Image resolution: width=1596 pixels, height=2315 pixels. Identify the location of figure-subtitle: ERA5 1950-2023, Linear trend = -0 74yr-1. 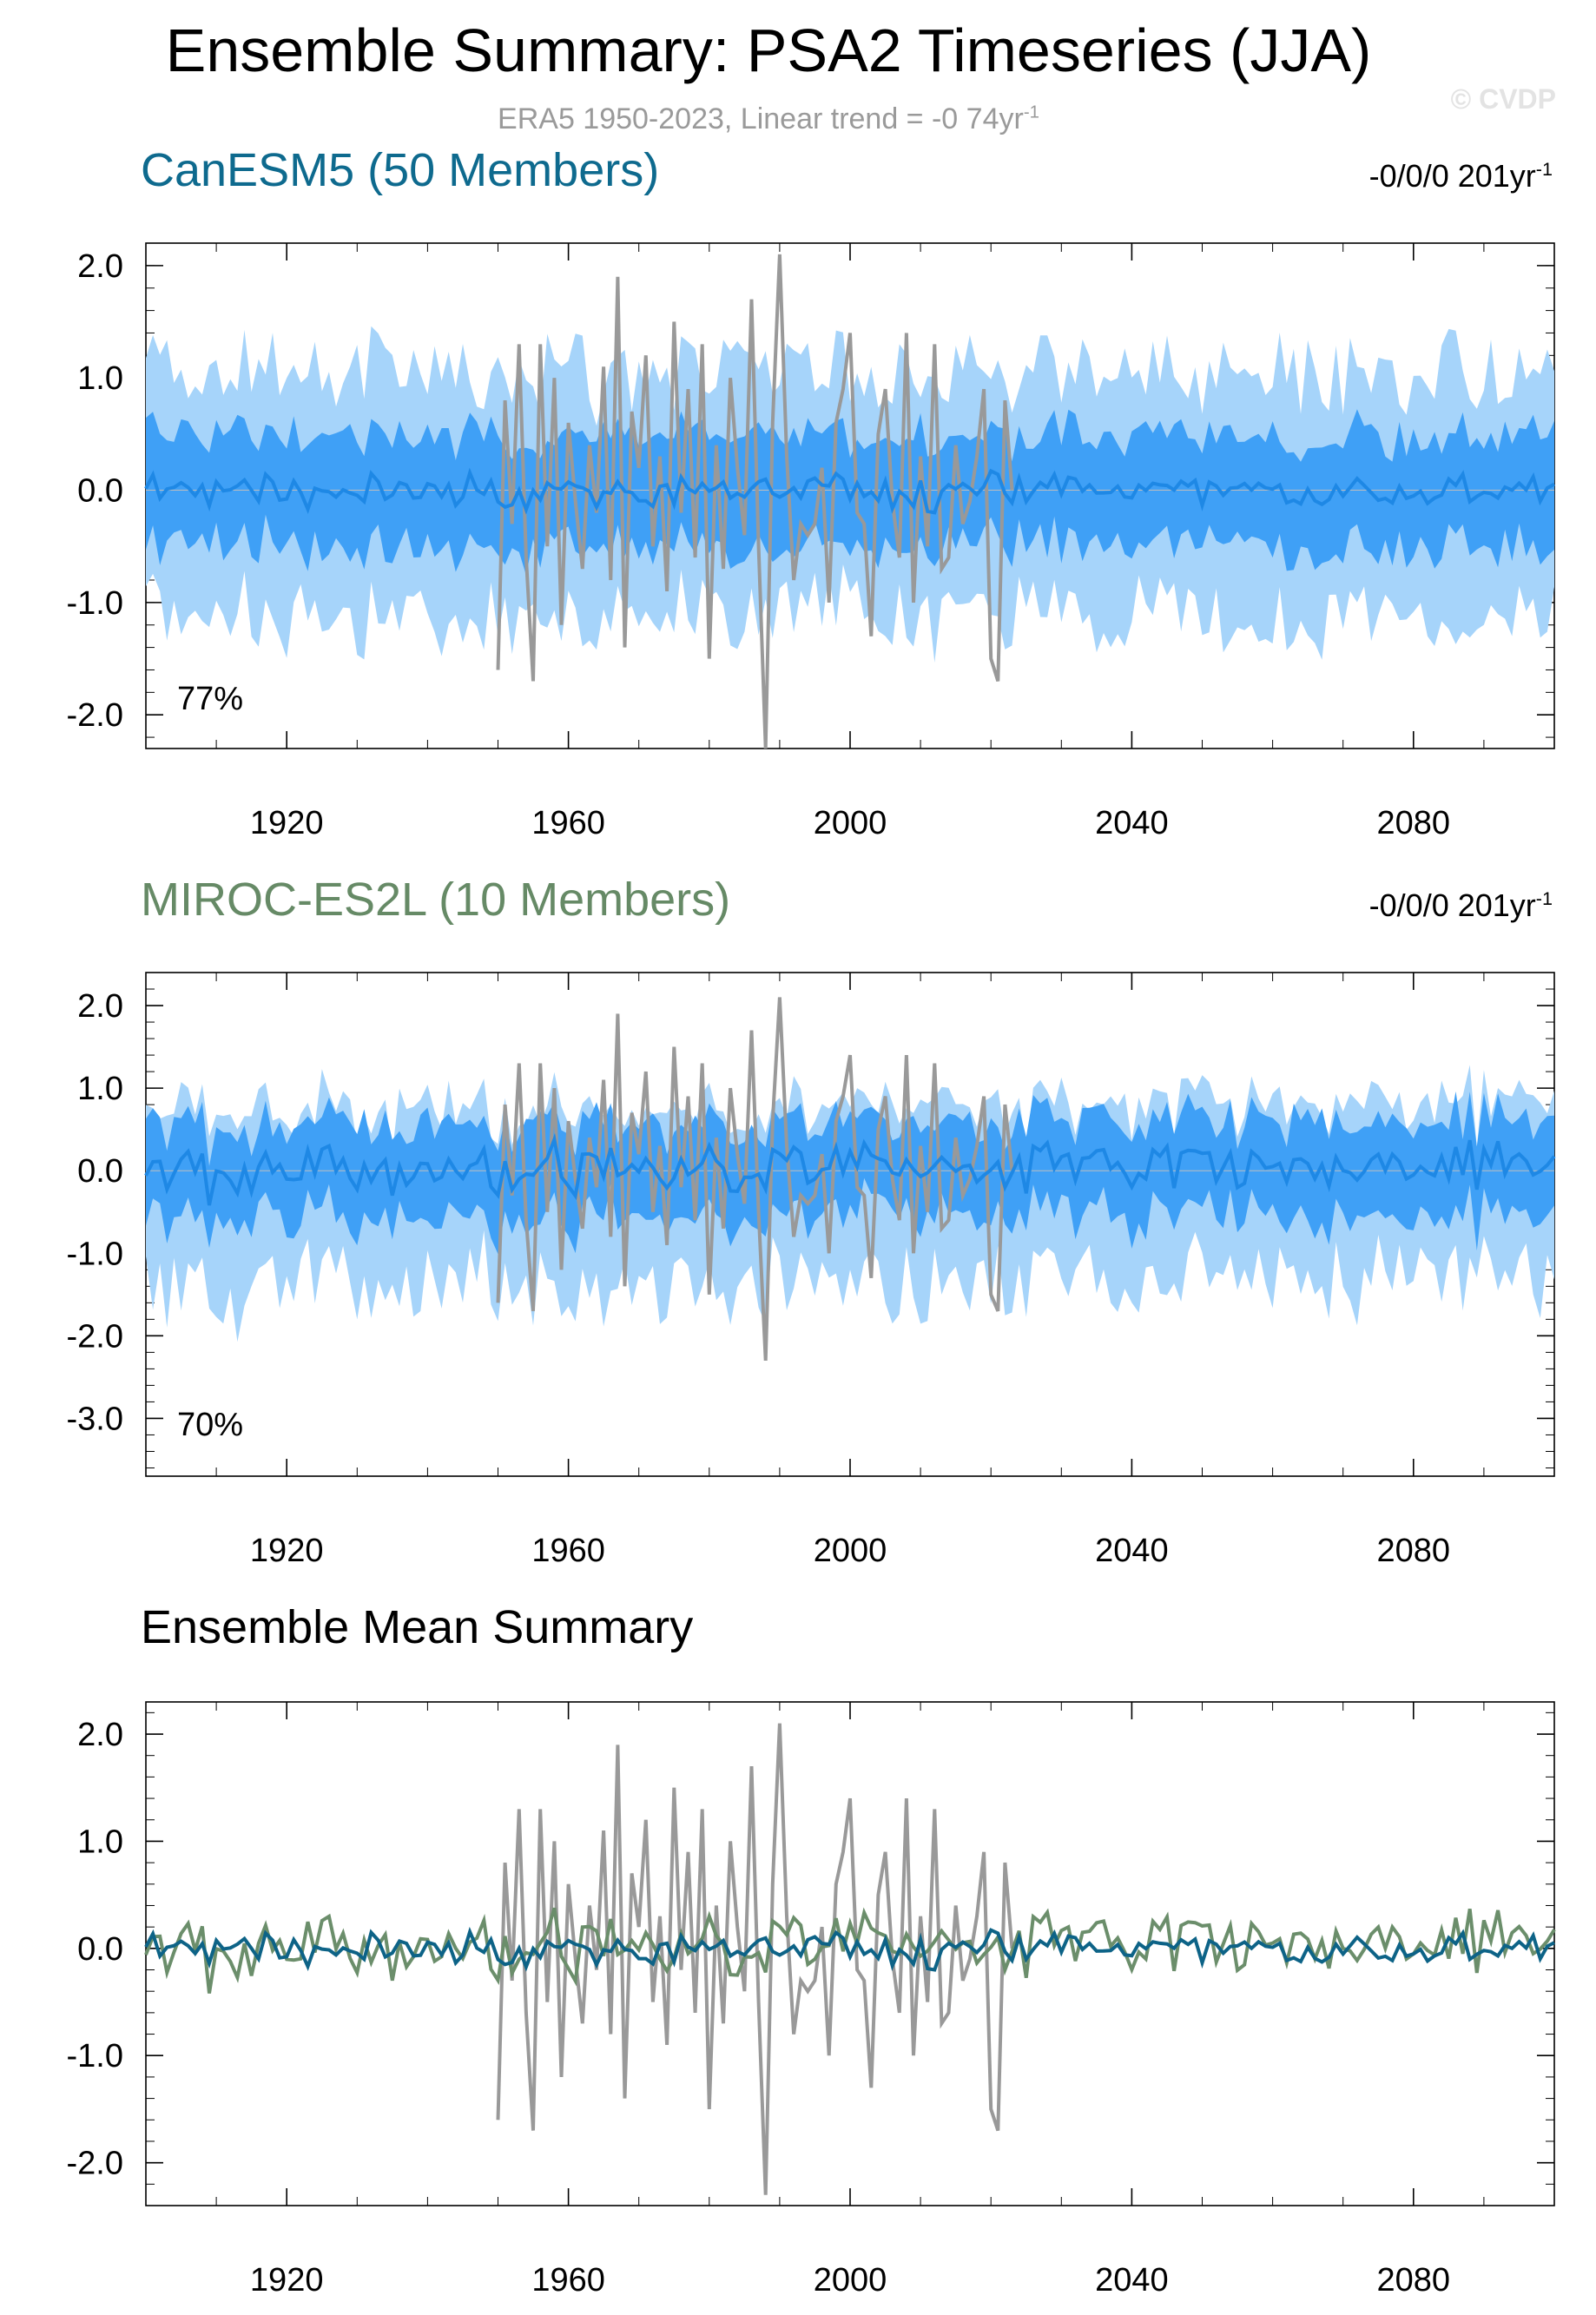
(768, 118).